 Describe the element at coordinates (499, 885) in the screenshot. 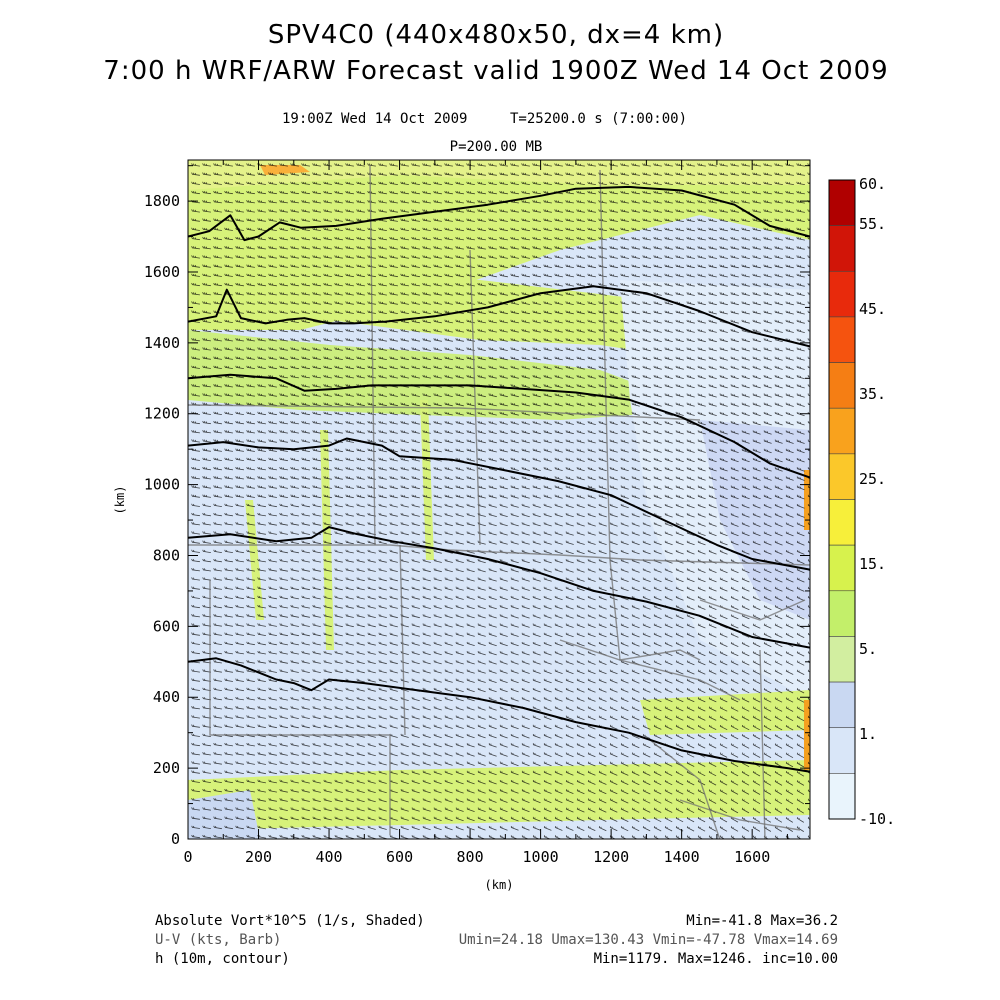

I see `x-axis-label: (km)` at that location.